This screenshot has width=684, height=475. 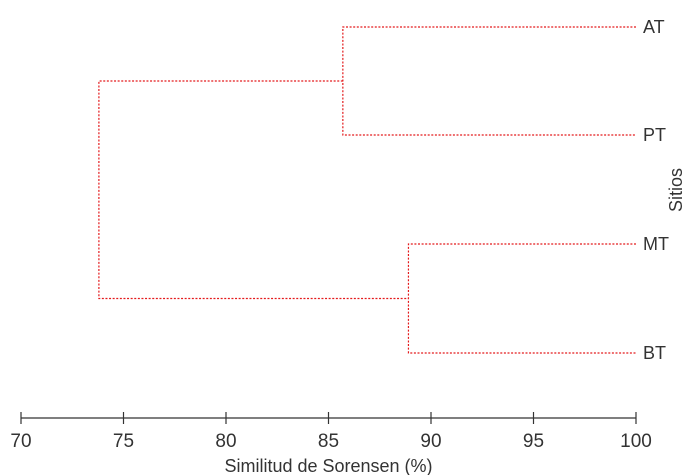 I want to click on x-tick-label: 95, so click(x=533, y=441).